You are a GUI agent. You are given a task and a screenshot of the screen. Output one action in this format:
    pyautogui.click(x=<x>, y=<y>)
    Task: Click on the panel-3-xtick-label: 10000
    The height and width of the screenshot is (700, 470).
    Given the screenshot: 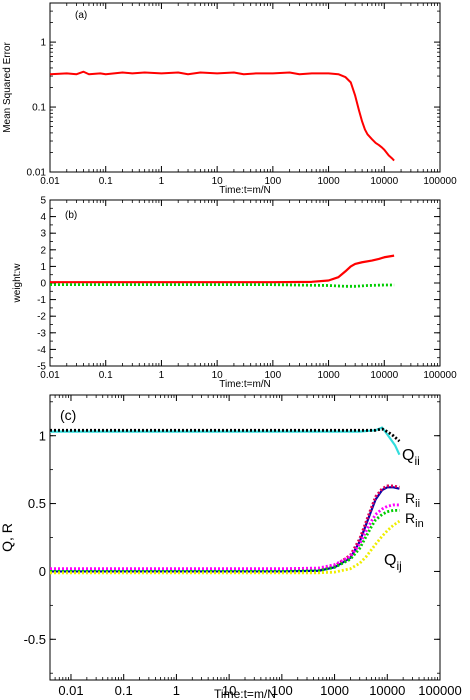 What is the action you would take?
    pyautogui.click(x=387, y=690)
    